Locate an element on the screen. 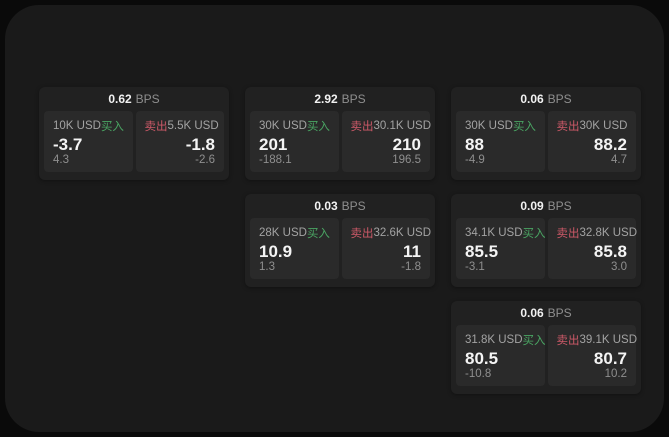 The image size is (669, 437). buy-delta: 1.3 is located at coordinates (267, 267).